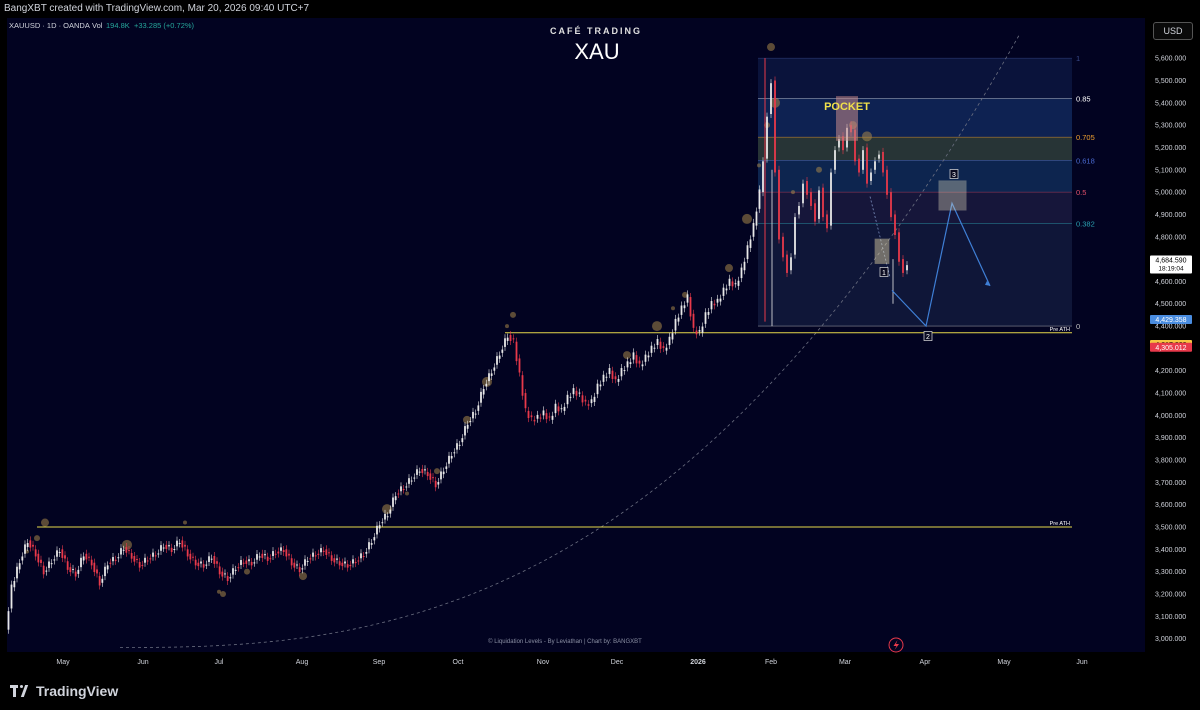 The height and width of the screenshot is (710, 1200). Describe the element at coordinates (913, 218) in the screenshot. I see `projection-path: 1 2 3` at that location.